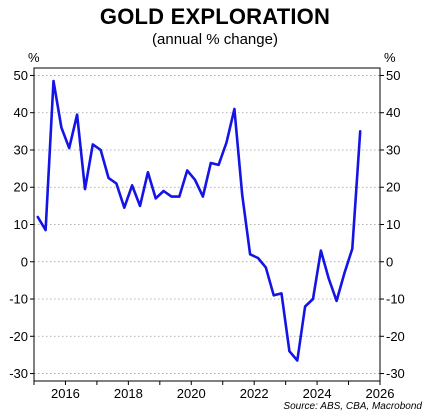 This screenshot has width=430, height=420. I want to click on right-y-axis: -30 -20 -10 0 10 20 30 40 50, so click(392, 224).